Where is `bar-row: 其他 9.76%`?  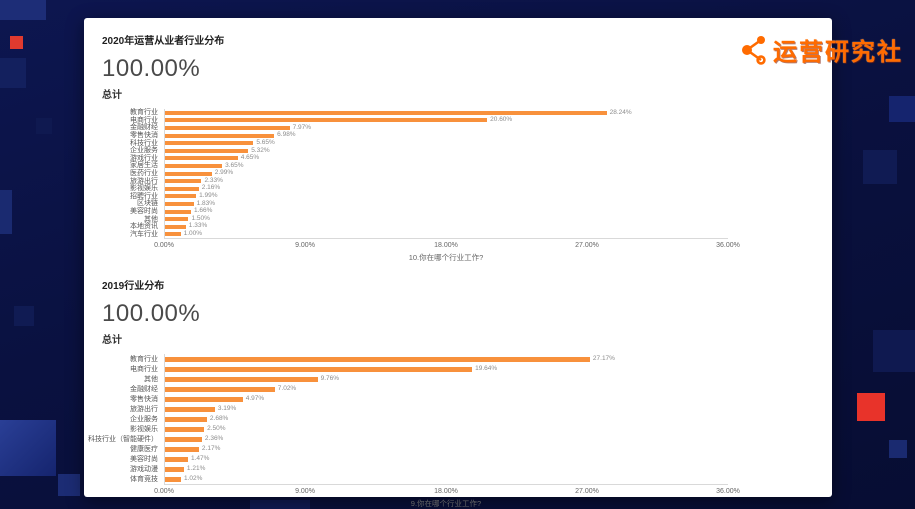 bar-row: 其他 9.76% is located at coordinates (415, 379).